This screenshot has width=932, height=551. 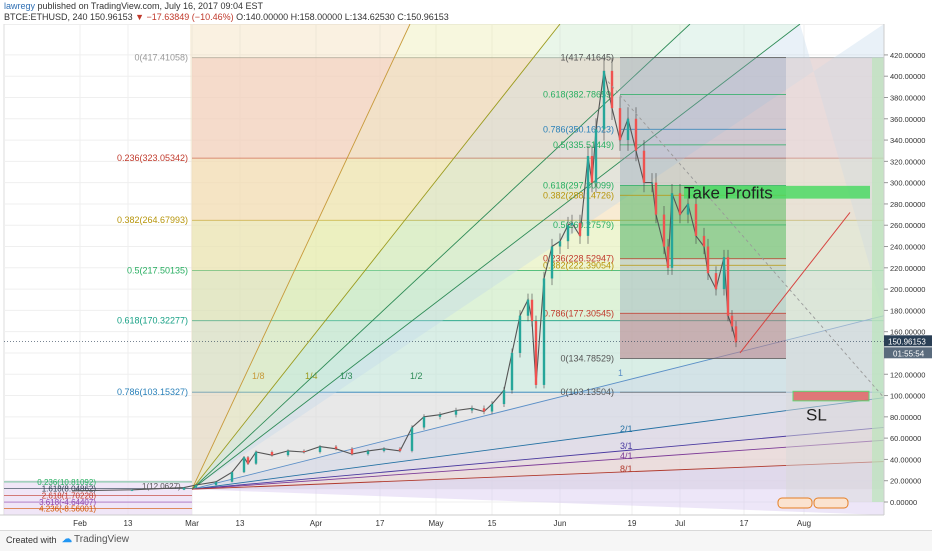 What do you see at coordinates (632, 523) in the screenshot?
I see `time-axis-label: 19` at bounding box center [632, 523].